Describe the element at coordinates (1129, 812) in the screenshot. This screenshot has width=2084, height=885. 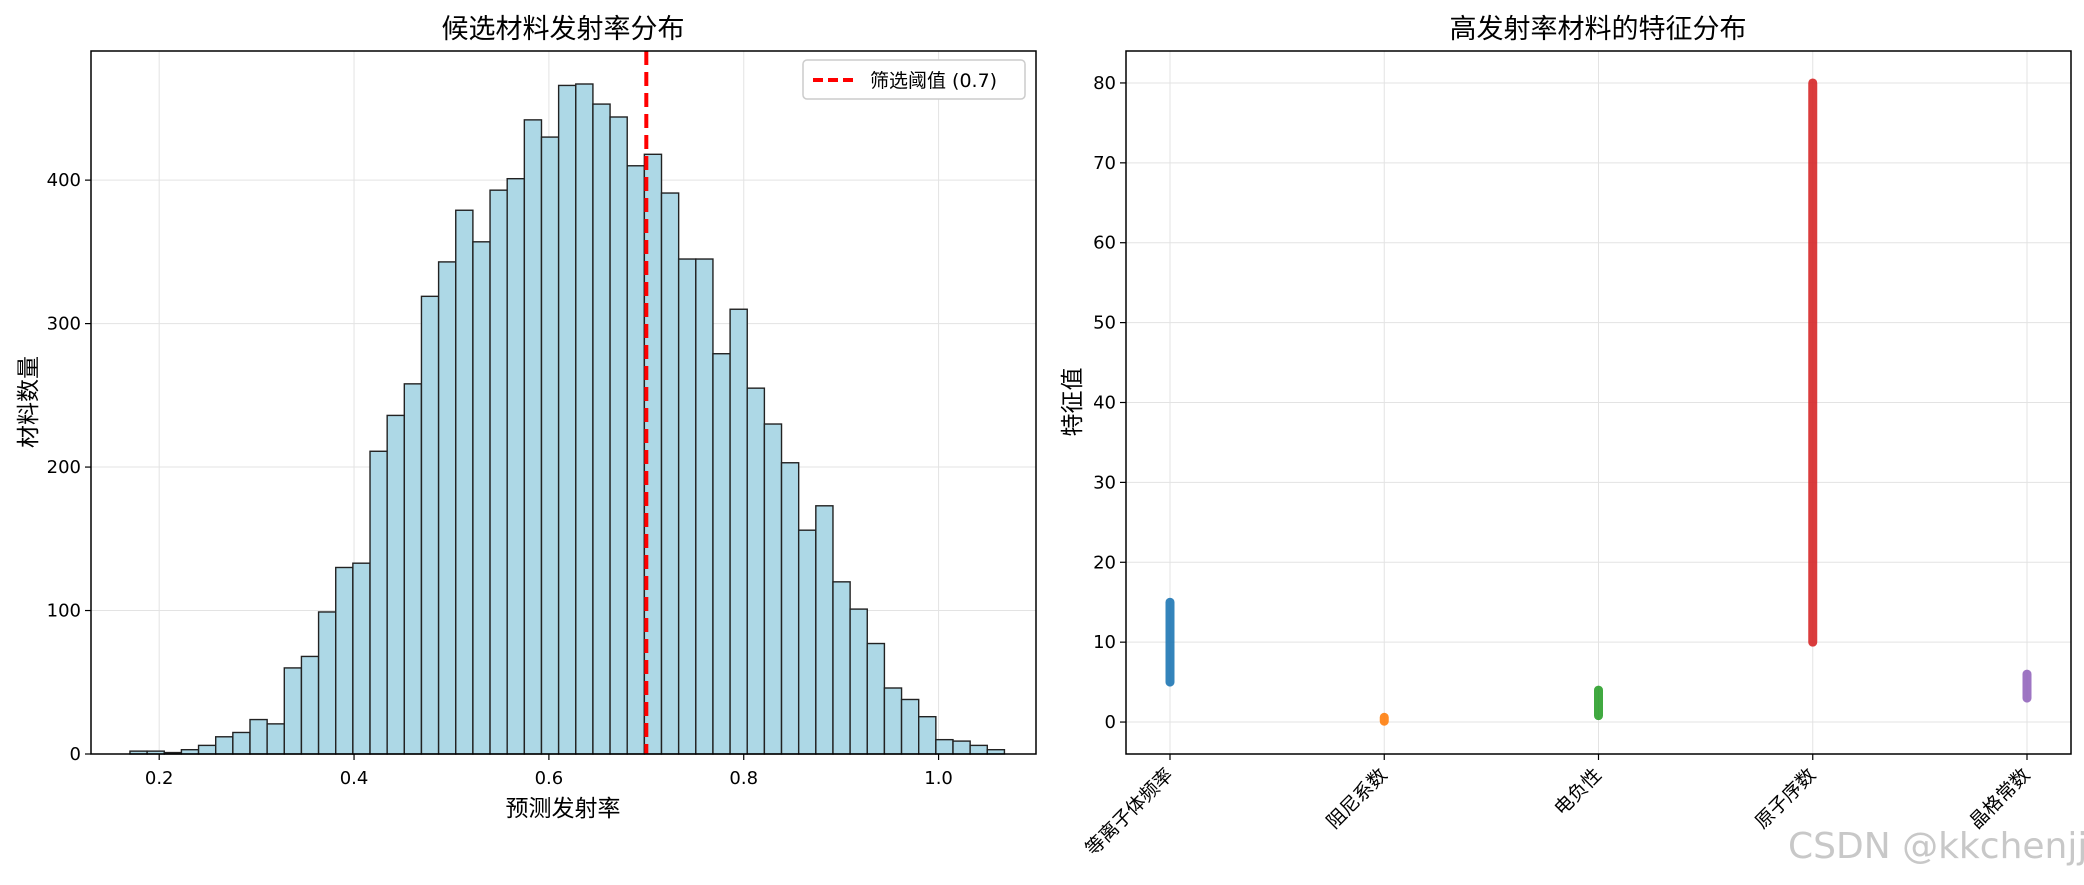
I see `x-tick-label: 等离子体频率` at that location.